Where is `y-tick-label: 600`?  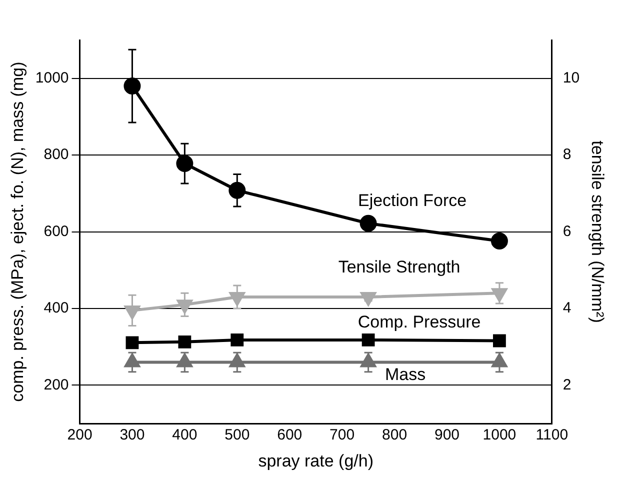
y-tick-label: 600 is located at coordinates (56, 231).